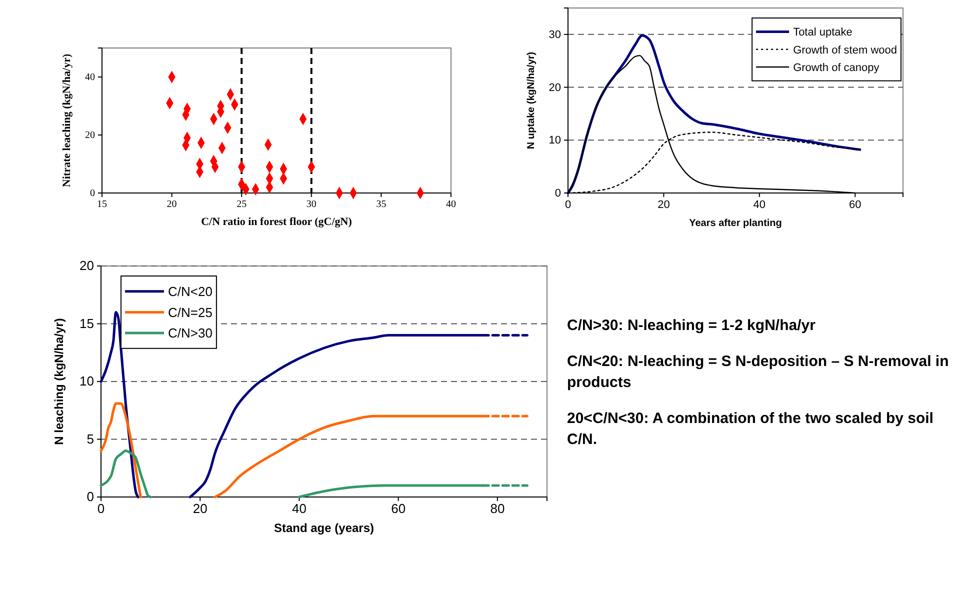 The width and height of the screenshot is (957, 590). I want to click on x-axis-title: C/N ratio in forest floor (gC/gN), so click(276, 222).